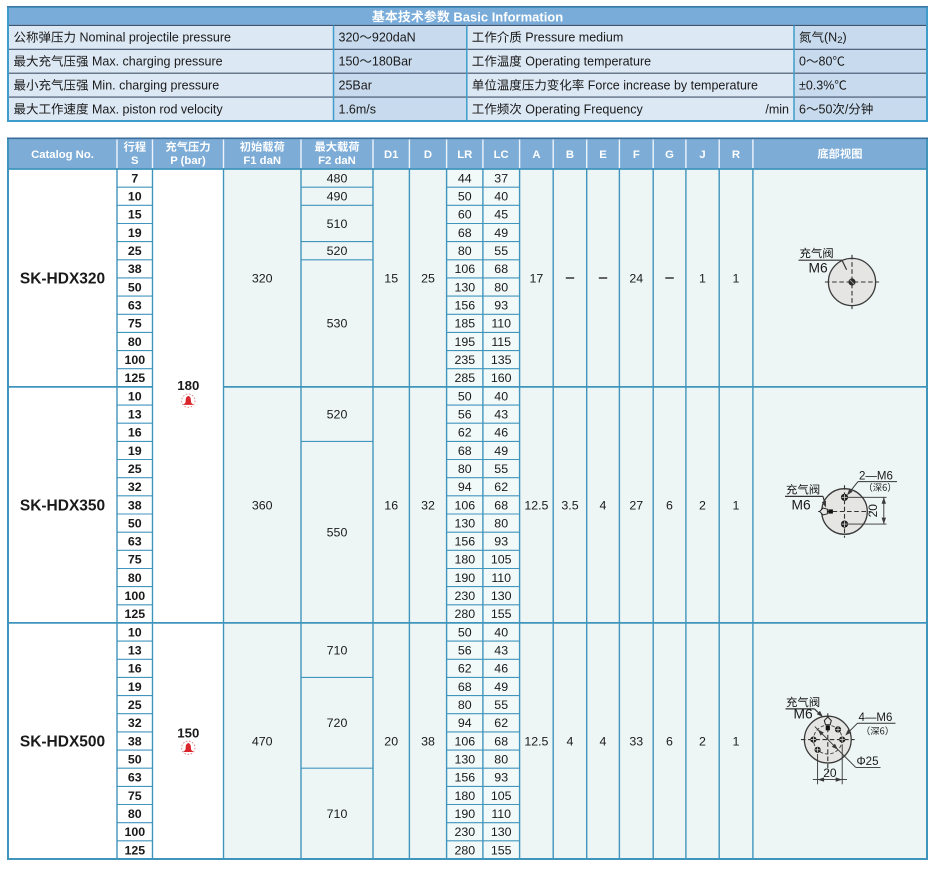 This screenshot has height=870, width=941. I want to click on svg-text: 130, so click(501, 832).